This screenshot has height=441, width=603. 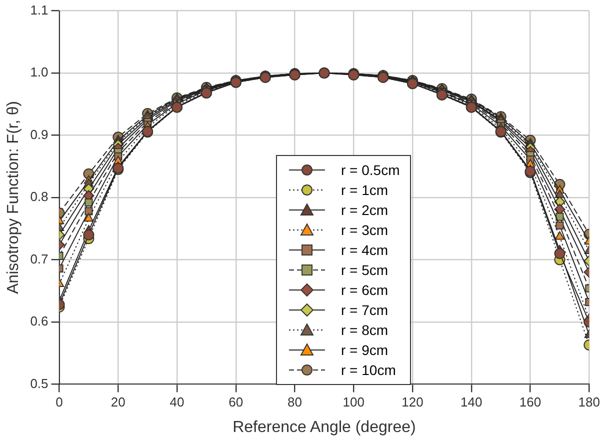 I want to click on legend-label: r = 1cm, so click(x=364, y=190).